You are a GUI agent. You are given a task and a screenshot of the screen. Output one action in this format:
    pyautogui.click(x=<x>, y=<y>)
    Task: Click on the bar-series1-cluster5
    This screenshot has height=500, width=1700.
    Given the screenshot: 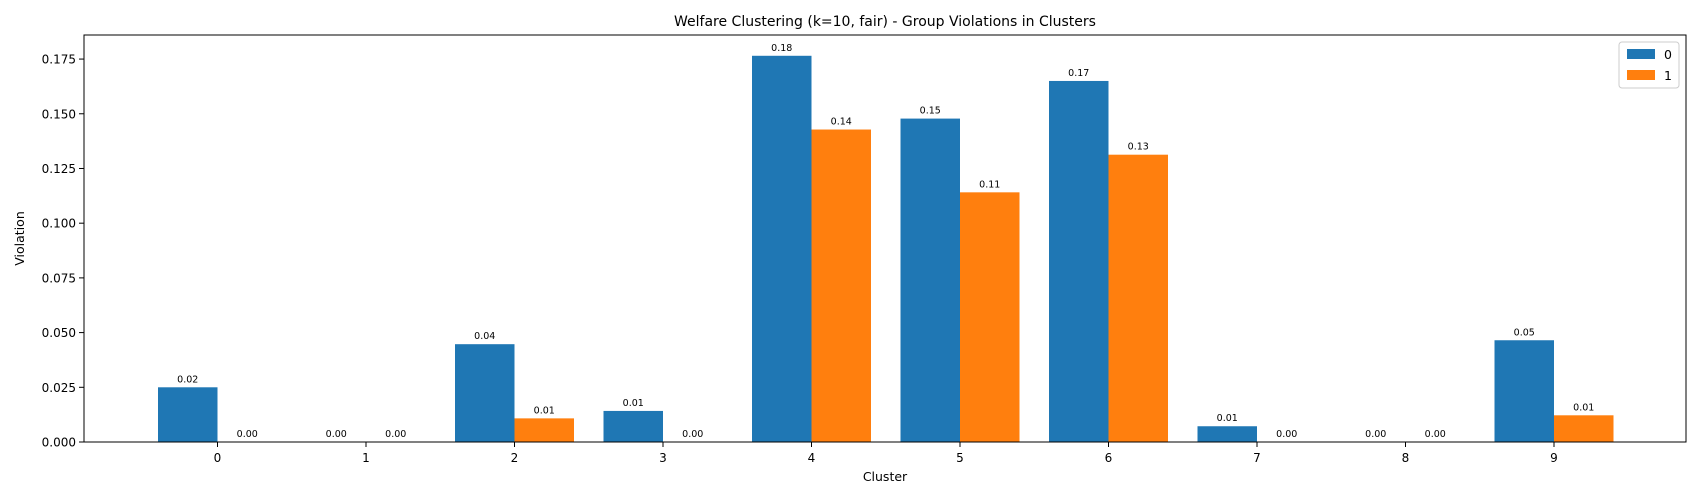 What is the action you would take?
    pyautogui.click(x=990, y=317)
    